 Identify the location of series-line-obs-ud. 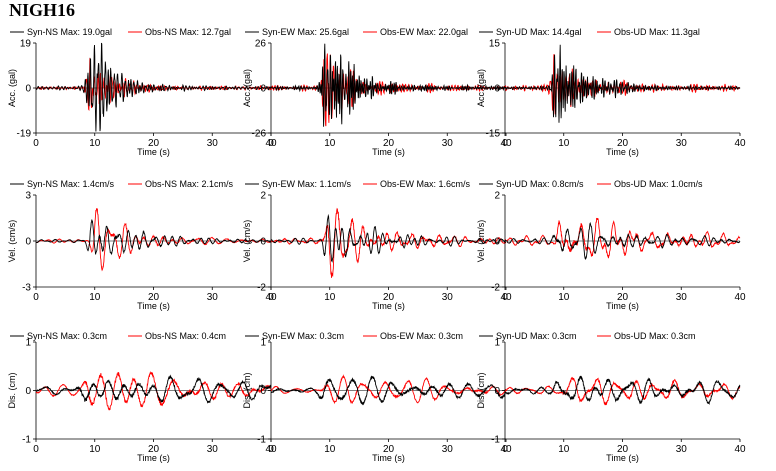
(622, 84).